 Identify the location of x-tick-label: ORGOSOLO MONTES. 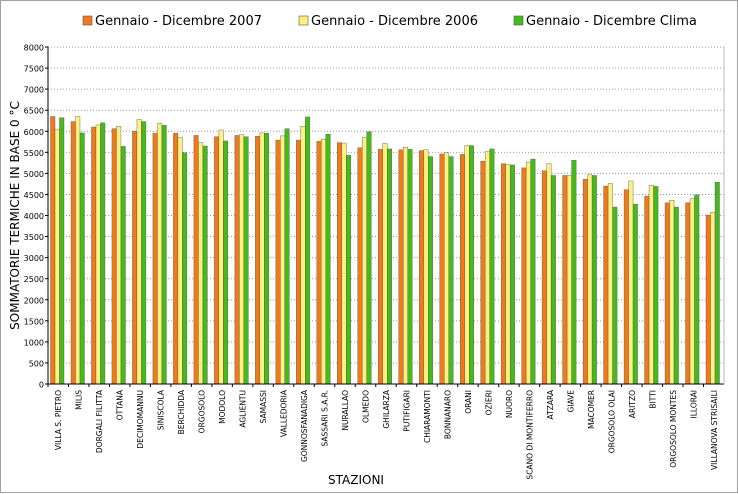
(673, 429).